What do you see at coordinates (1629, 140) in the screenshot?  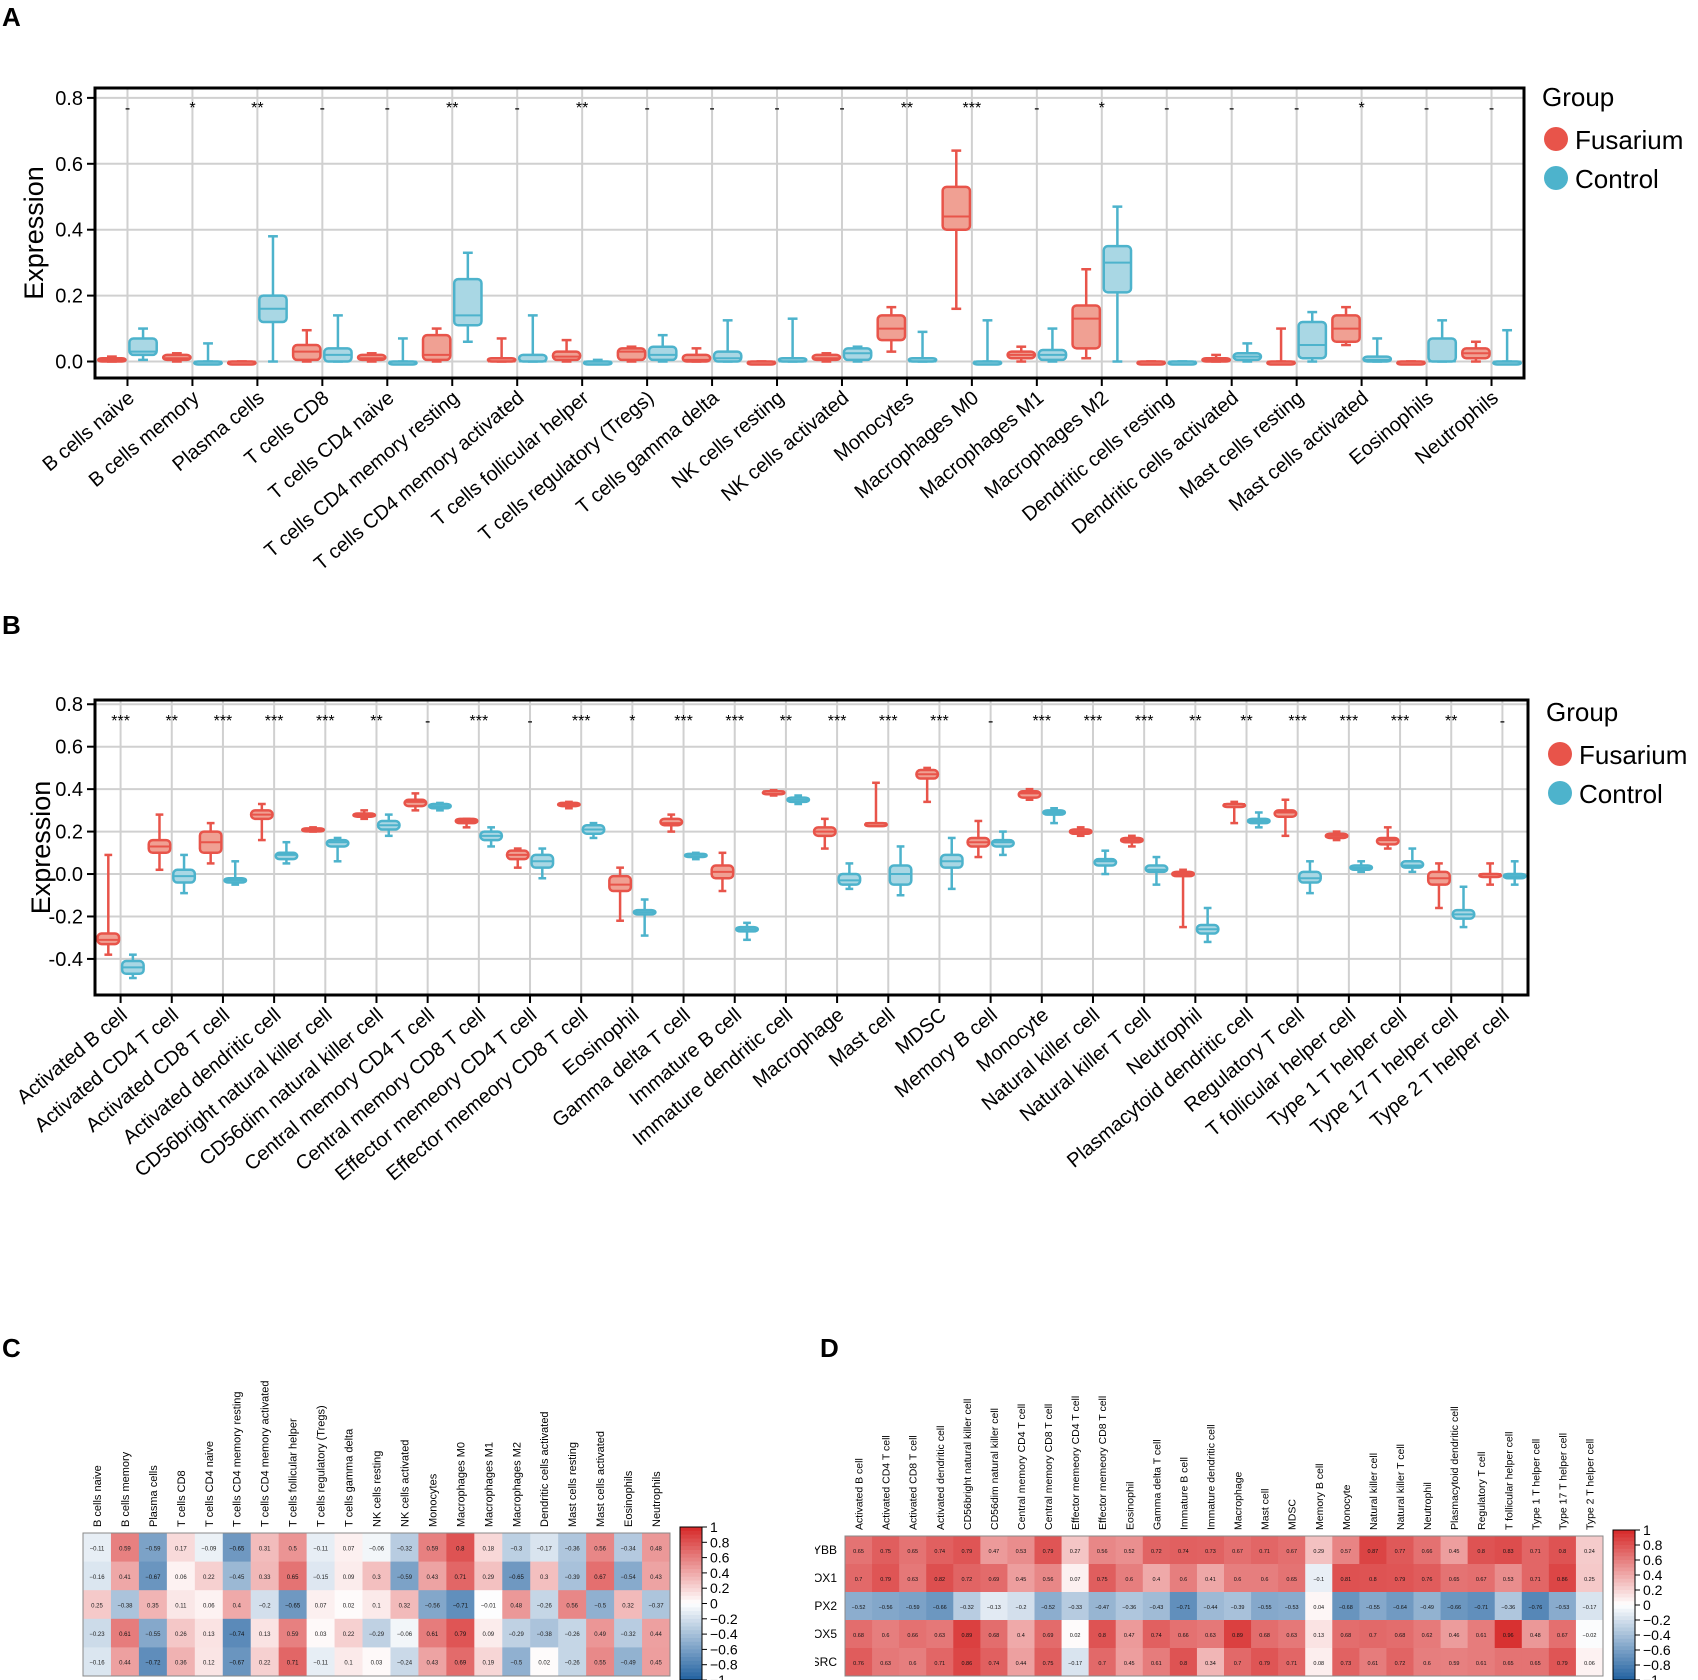 I see `legend-fusarium-label: Fusarium` at bounding box center [1629, 140].